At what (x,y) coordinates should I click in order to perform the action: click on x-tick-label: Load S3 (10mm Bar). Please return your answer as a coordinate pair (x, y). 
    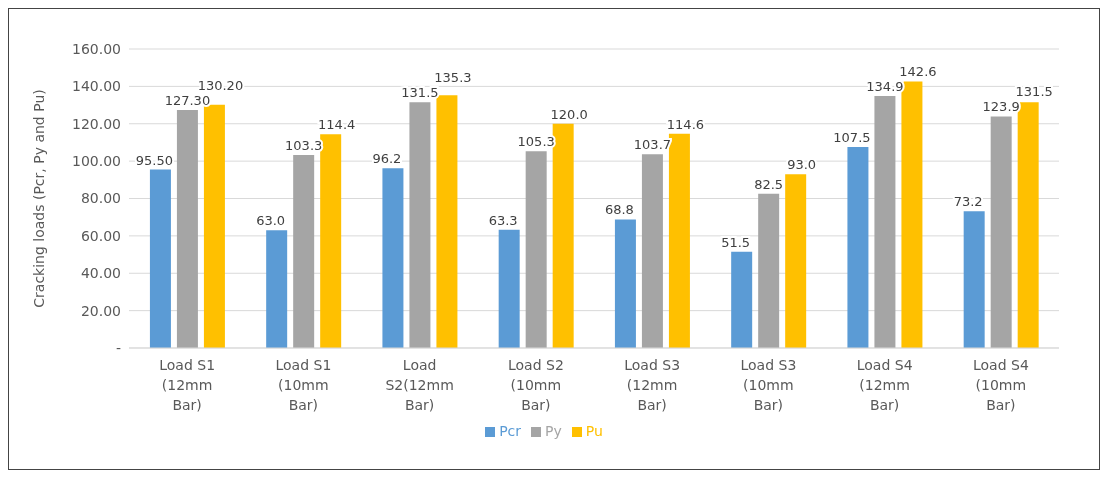
    Looking at the image, I should click on (768, 385).